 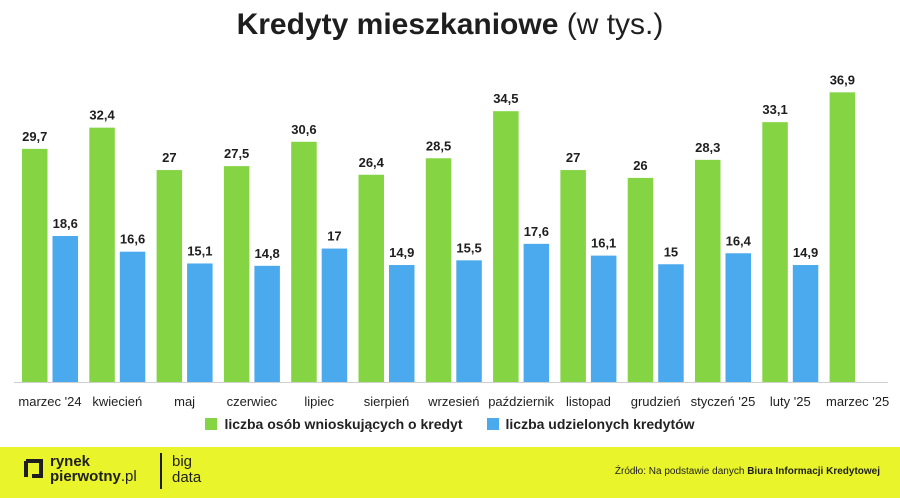 I want to click on data-label-granted-6: 15,5, so click(x=468, y=247).